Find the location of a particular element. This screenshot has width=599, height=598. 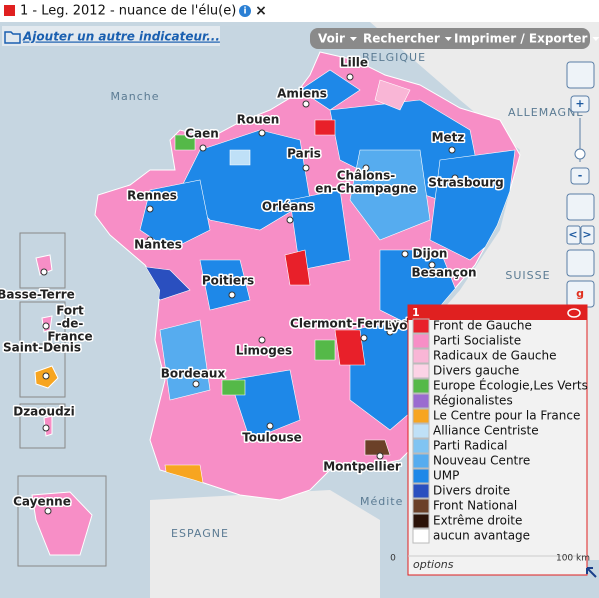

menu: Imprimer / Exporter is located at coordinates (520, 39).